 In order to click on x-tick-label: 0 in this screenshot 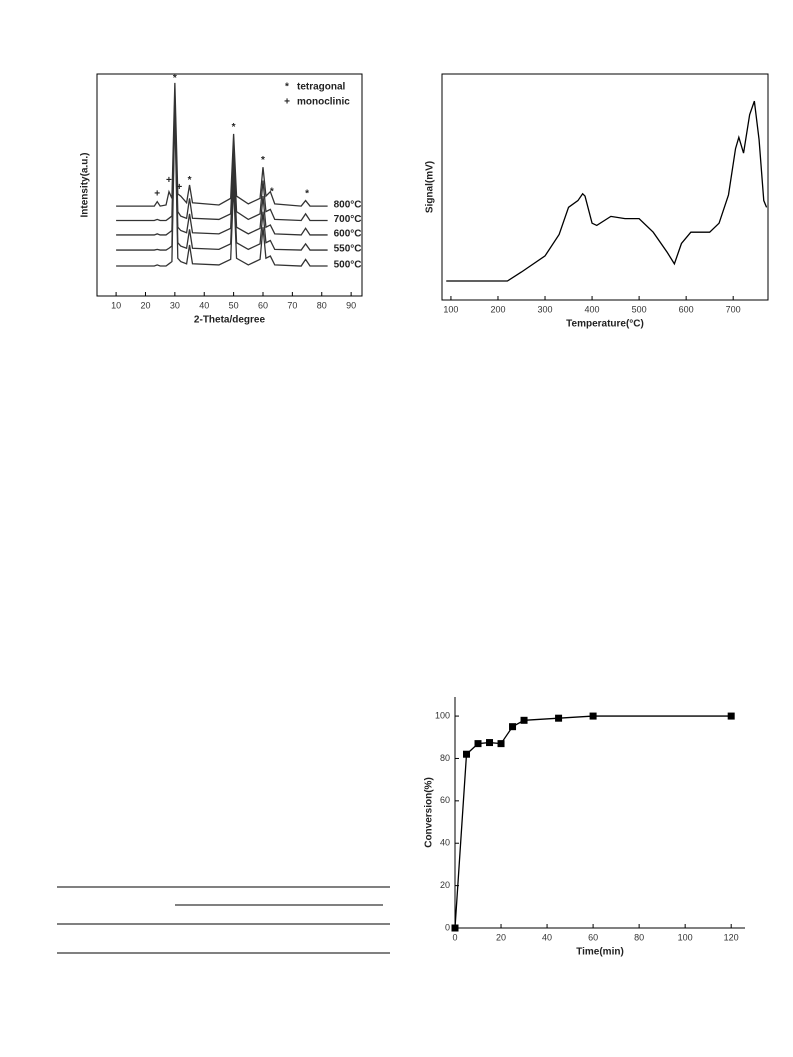, I will do `click(454, 937)`.